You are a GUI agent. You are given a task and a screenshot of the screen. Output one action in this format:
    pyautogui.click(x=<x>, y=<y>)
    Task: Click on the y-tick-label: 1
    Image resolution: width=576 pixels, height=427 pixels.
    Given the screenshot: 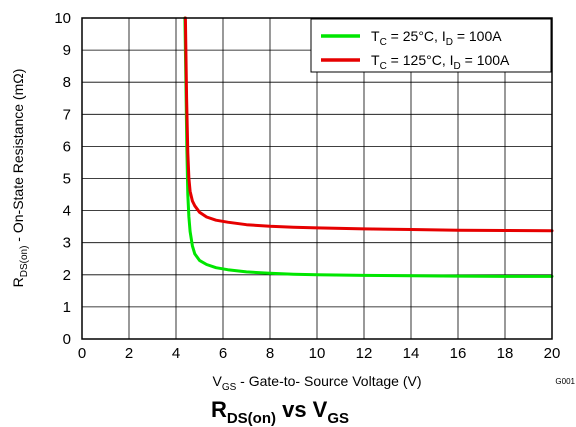 What is the action you would take?
    pyautogui.click(x=67, y=307)
    